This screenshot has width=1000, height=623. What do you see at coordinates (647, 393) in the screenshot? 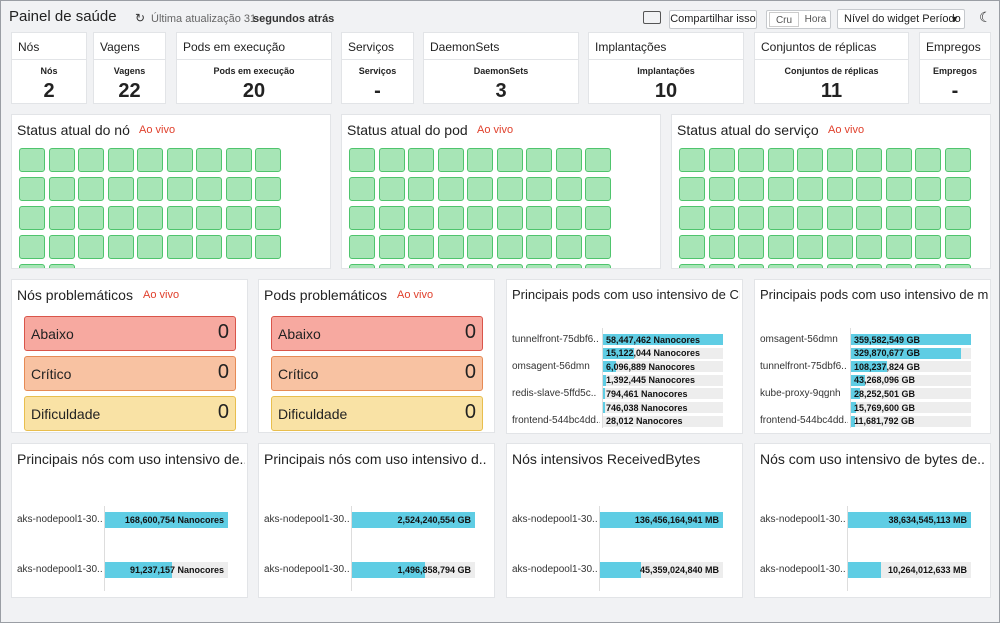
I see `value-label: 794,461 Nanocores` at bounding box center [647, 393].